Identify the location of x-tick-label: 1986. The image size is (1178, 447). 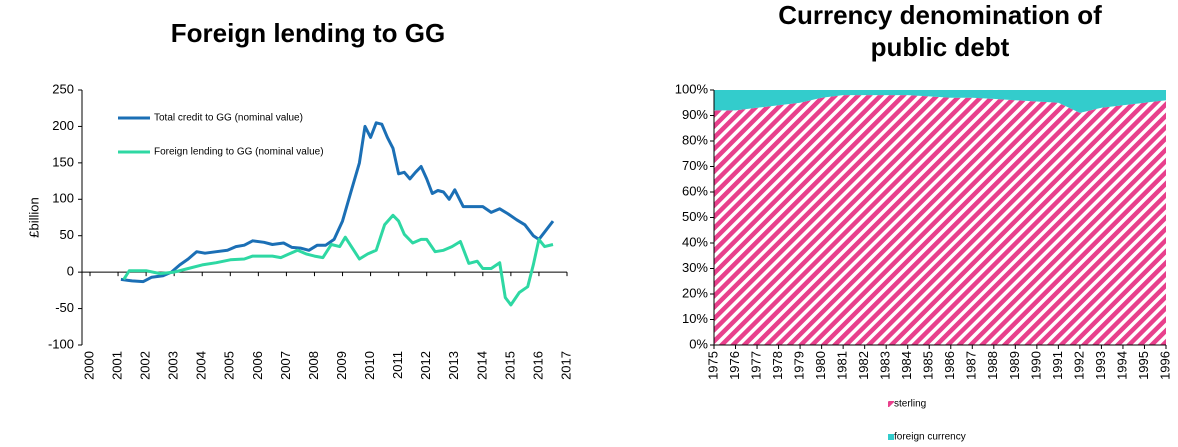
(949, 365).